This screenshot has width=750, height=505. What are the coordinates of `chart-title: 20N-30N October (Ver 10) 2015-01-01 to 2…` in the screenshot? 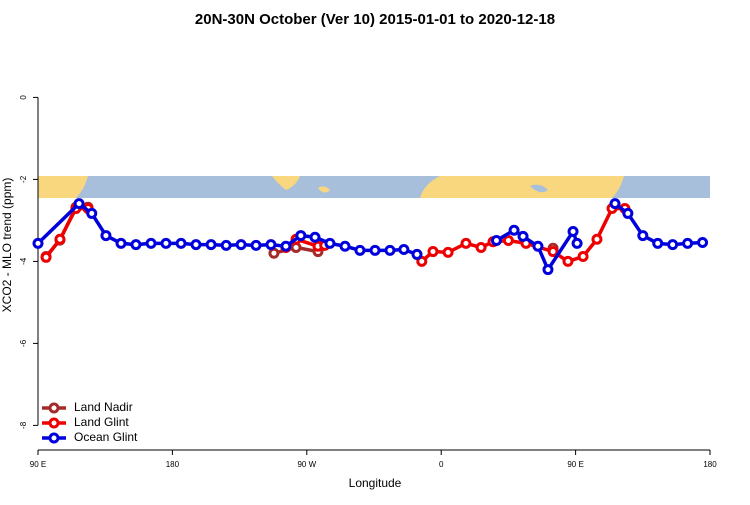 It's located at (375, 19).